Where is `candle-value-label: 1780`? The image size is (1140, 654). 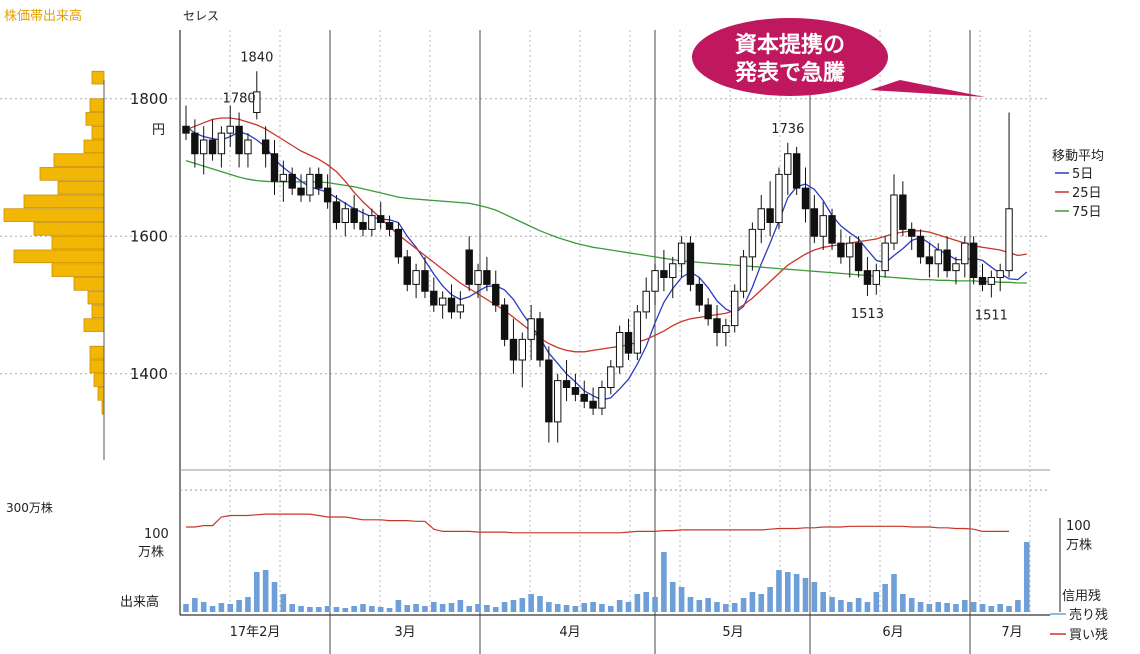 candle-value-label: 1780 is located at coordinates (239, 99).